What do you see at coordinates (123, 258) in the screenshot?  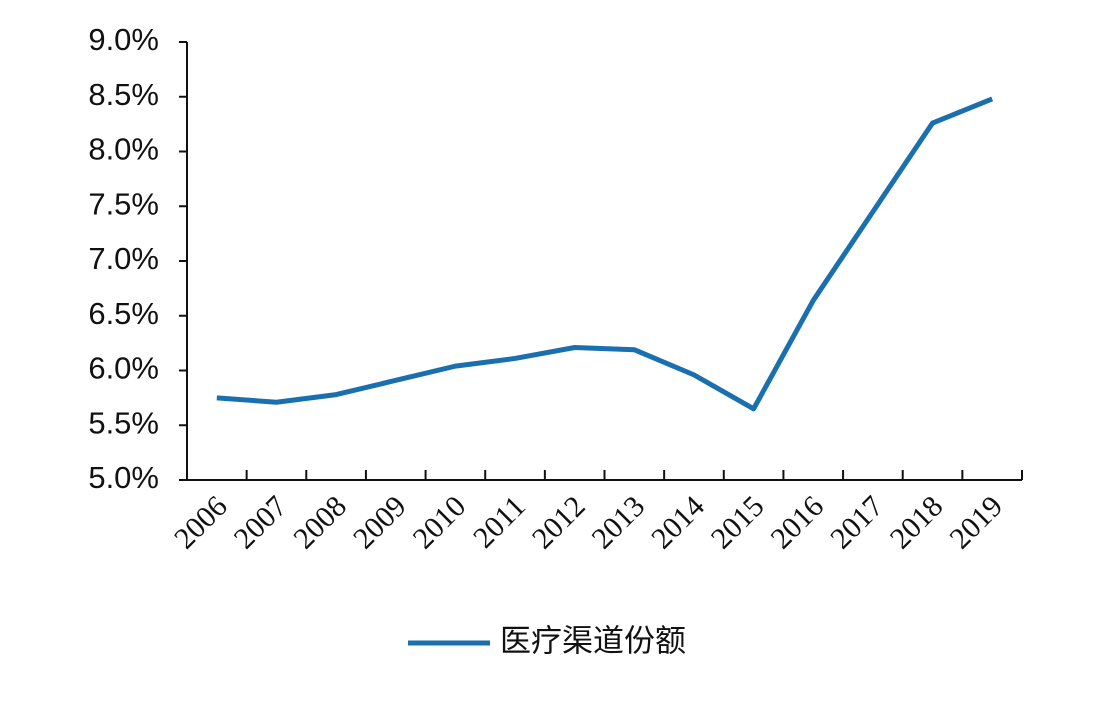 I see `y-tick-label: 7.0%` at bounding box center [123, 258].